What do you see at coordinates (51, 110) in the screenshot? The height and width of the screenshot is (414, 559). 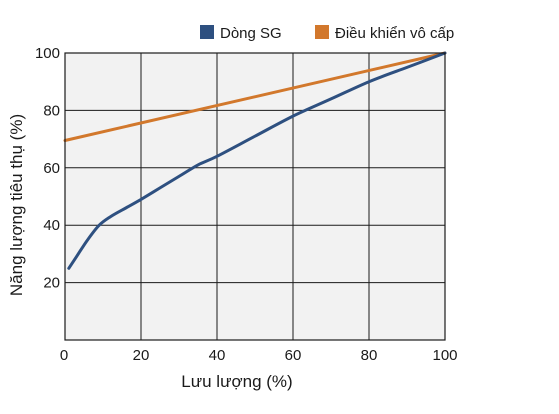 I see `y-tick-label: 80` at bounding box center [51, 110].